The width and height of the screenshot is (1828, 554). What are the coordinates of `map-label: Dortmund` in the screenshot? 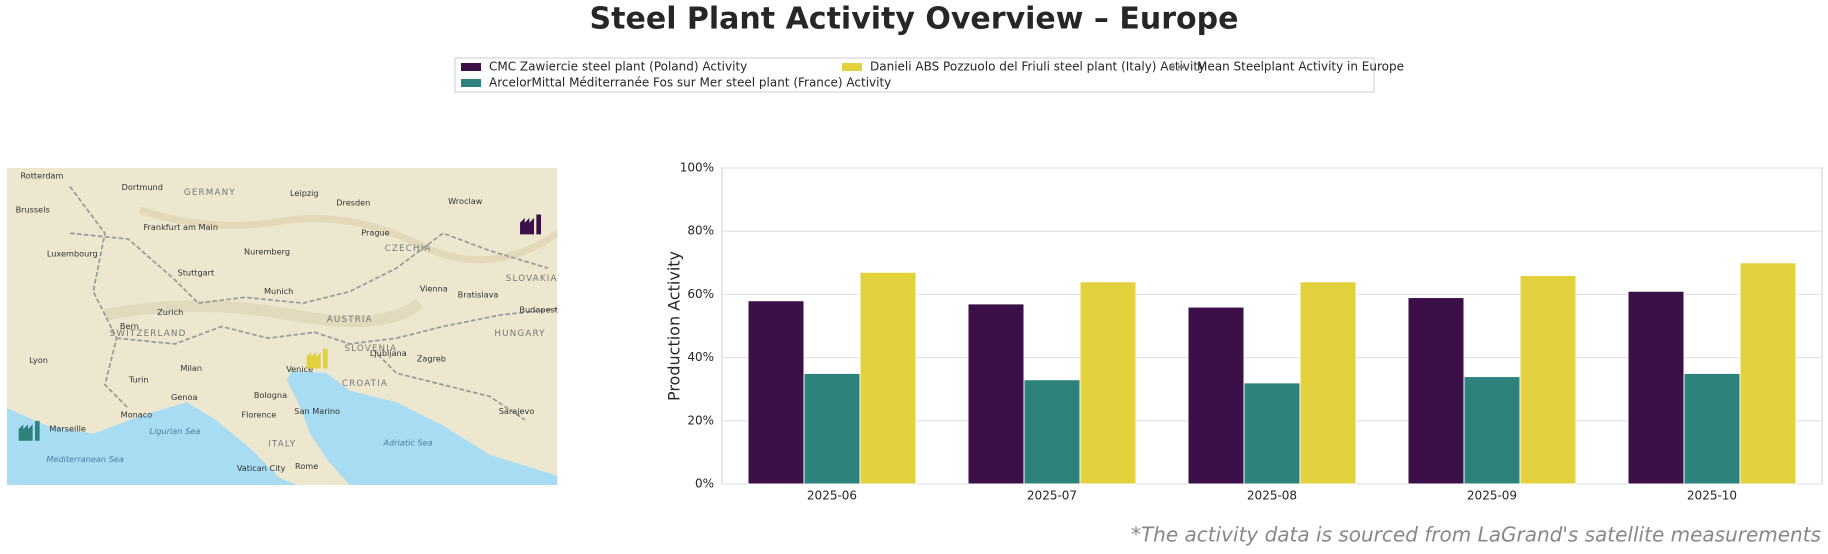 It's located at (142, 187).